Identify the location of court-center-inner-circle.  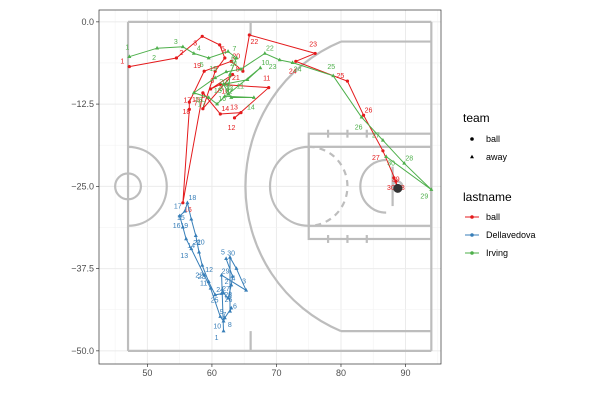
(128, 186).